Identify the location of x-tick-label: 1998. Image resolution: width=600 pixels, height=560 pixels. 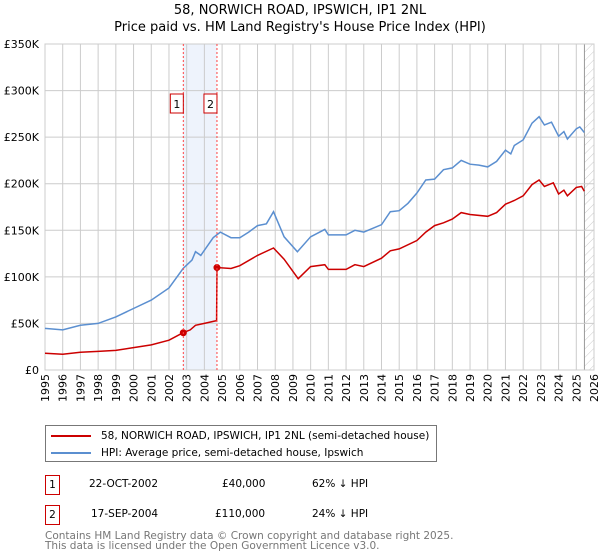
(98, 388).